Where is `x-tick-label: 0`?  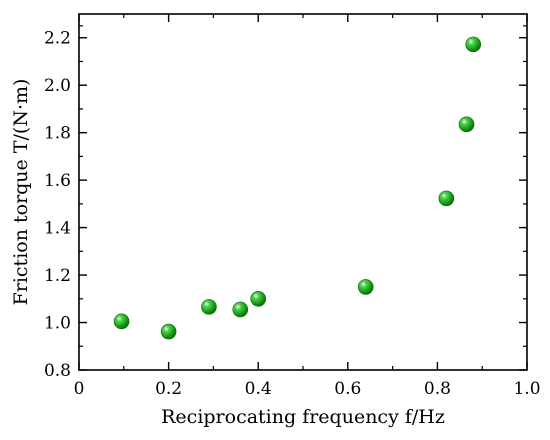 x-tick-label: 0 is located at coordinates (79, 389).